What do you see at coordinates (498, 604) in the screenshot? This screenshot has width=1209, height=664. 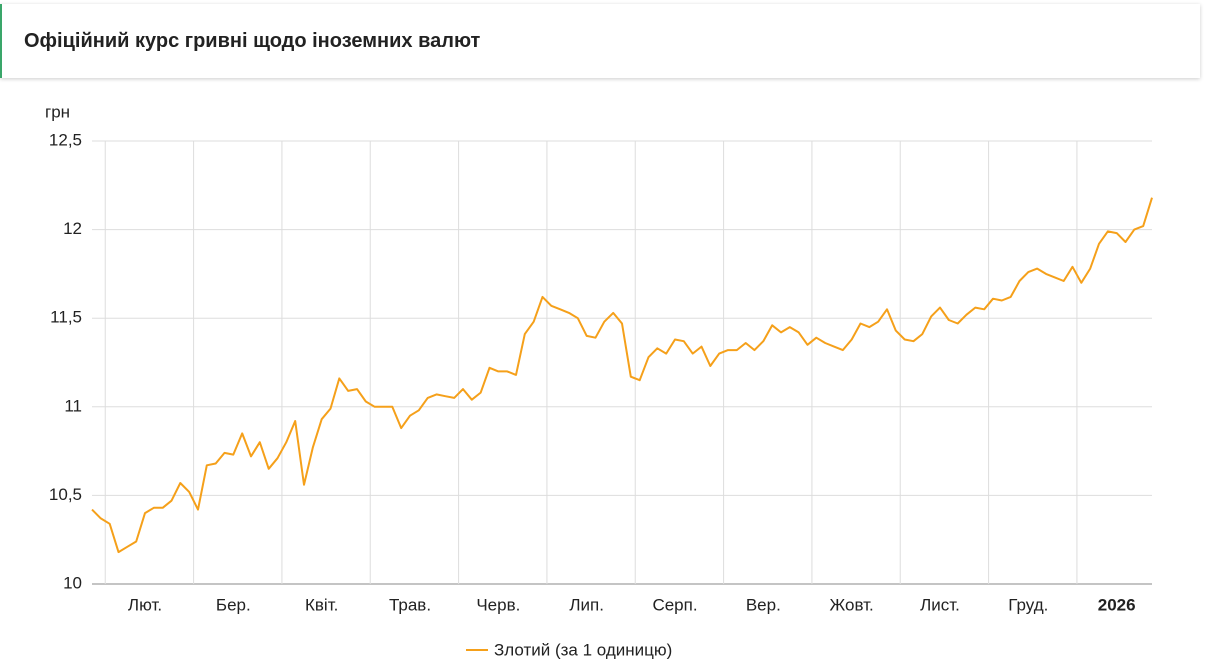 I see `x-tick-label: Черв.` at bounding box center [498, 604].